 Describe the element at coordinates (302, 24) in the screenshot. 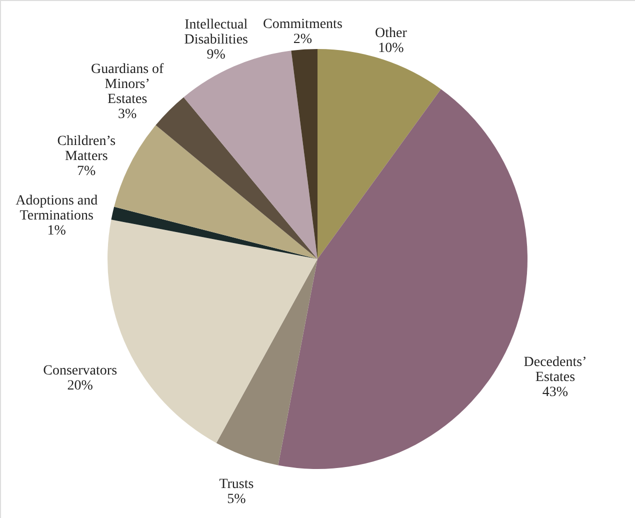

I see `slice-label: Commitments` at that location.